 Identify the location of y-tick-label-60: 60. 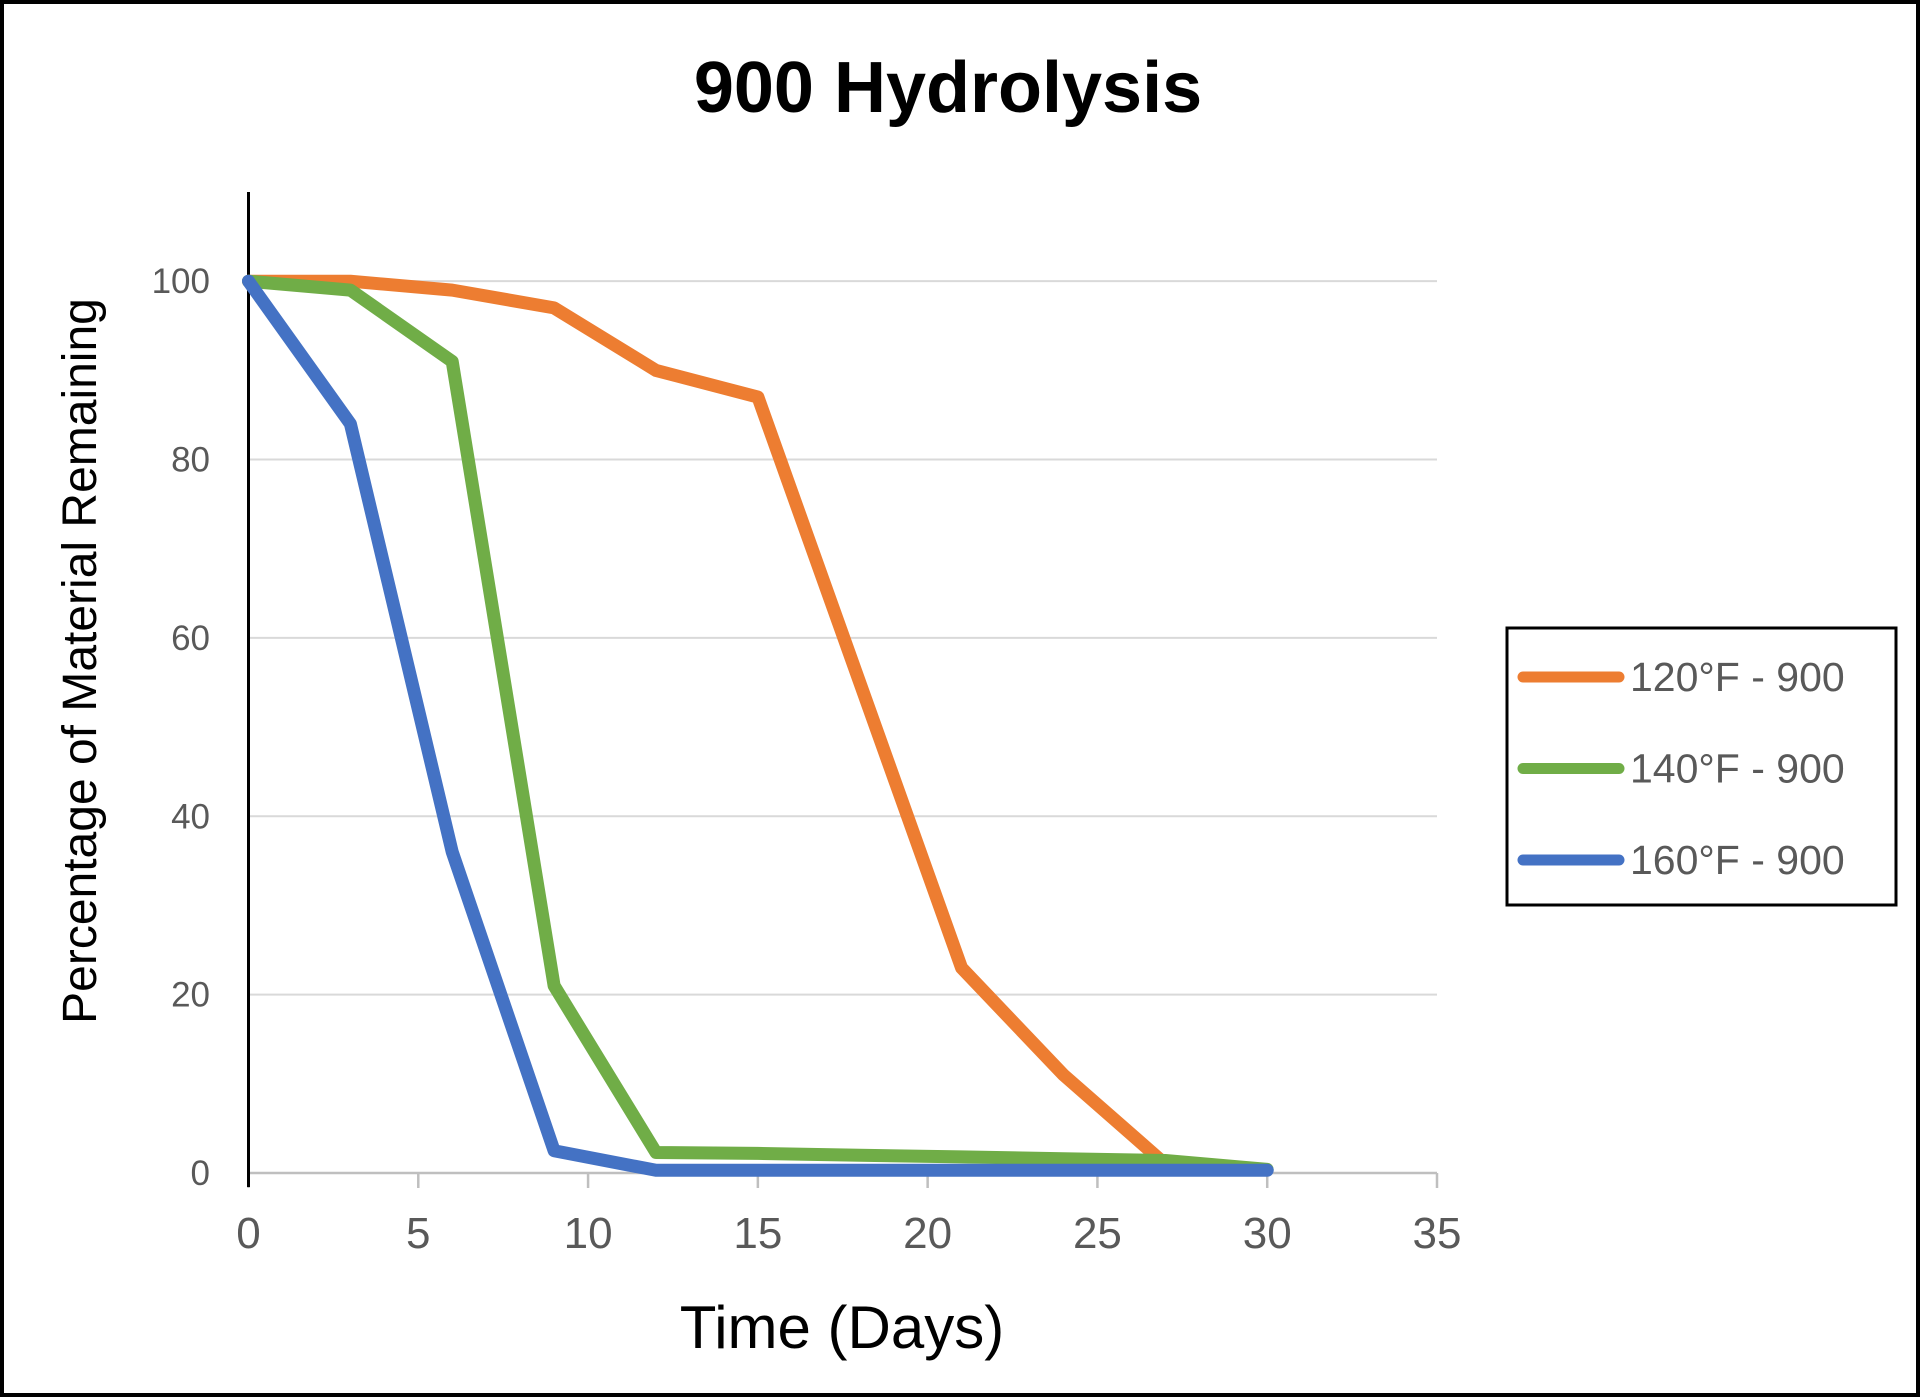
(190, 638).